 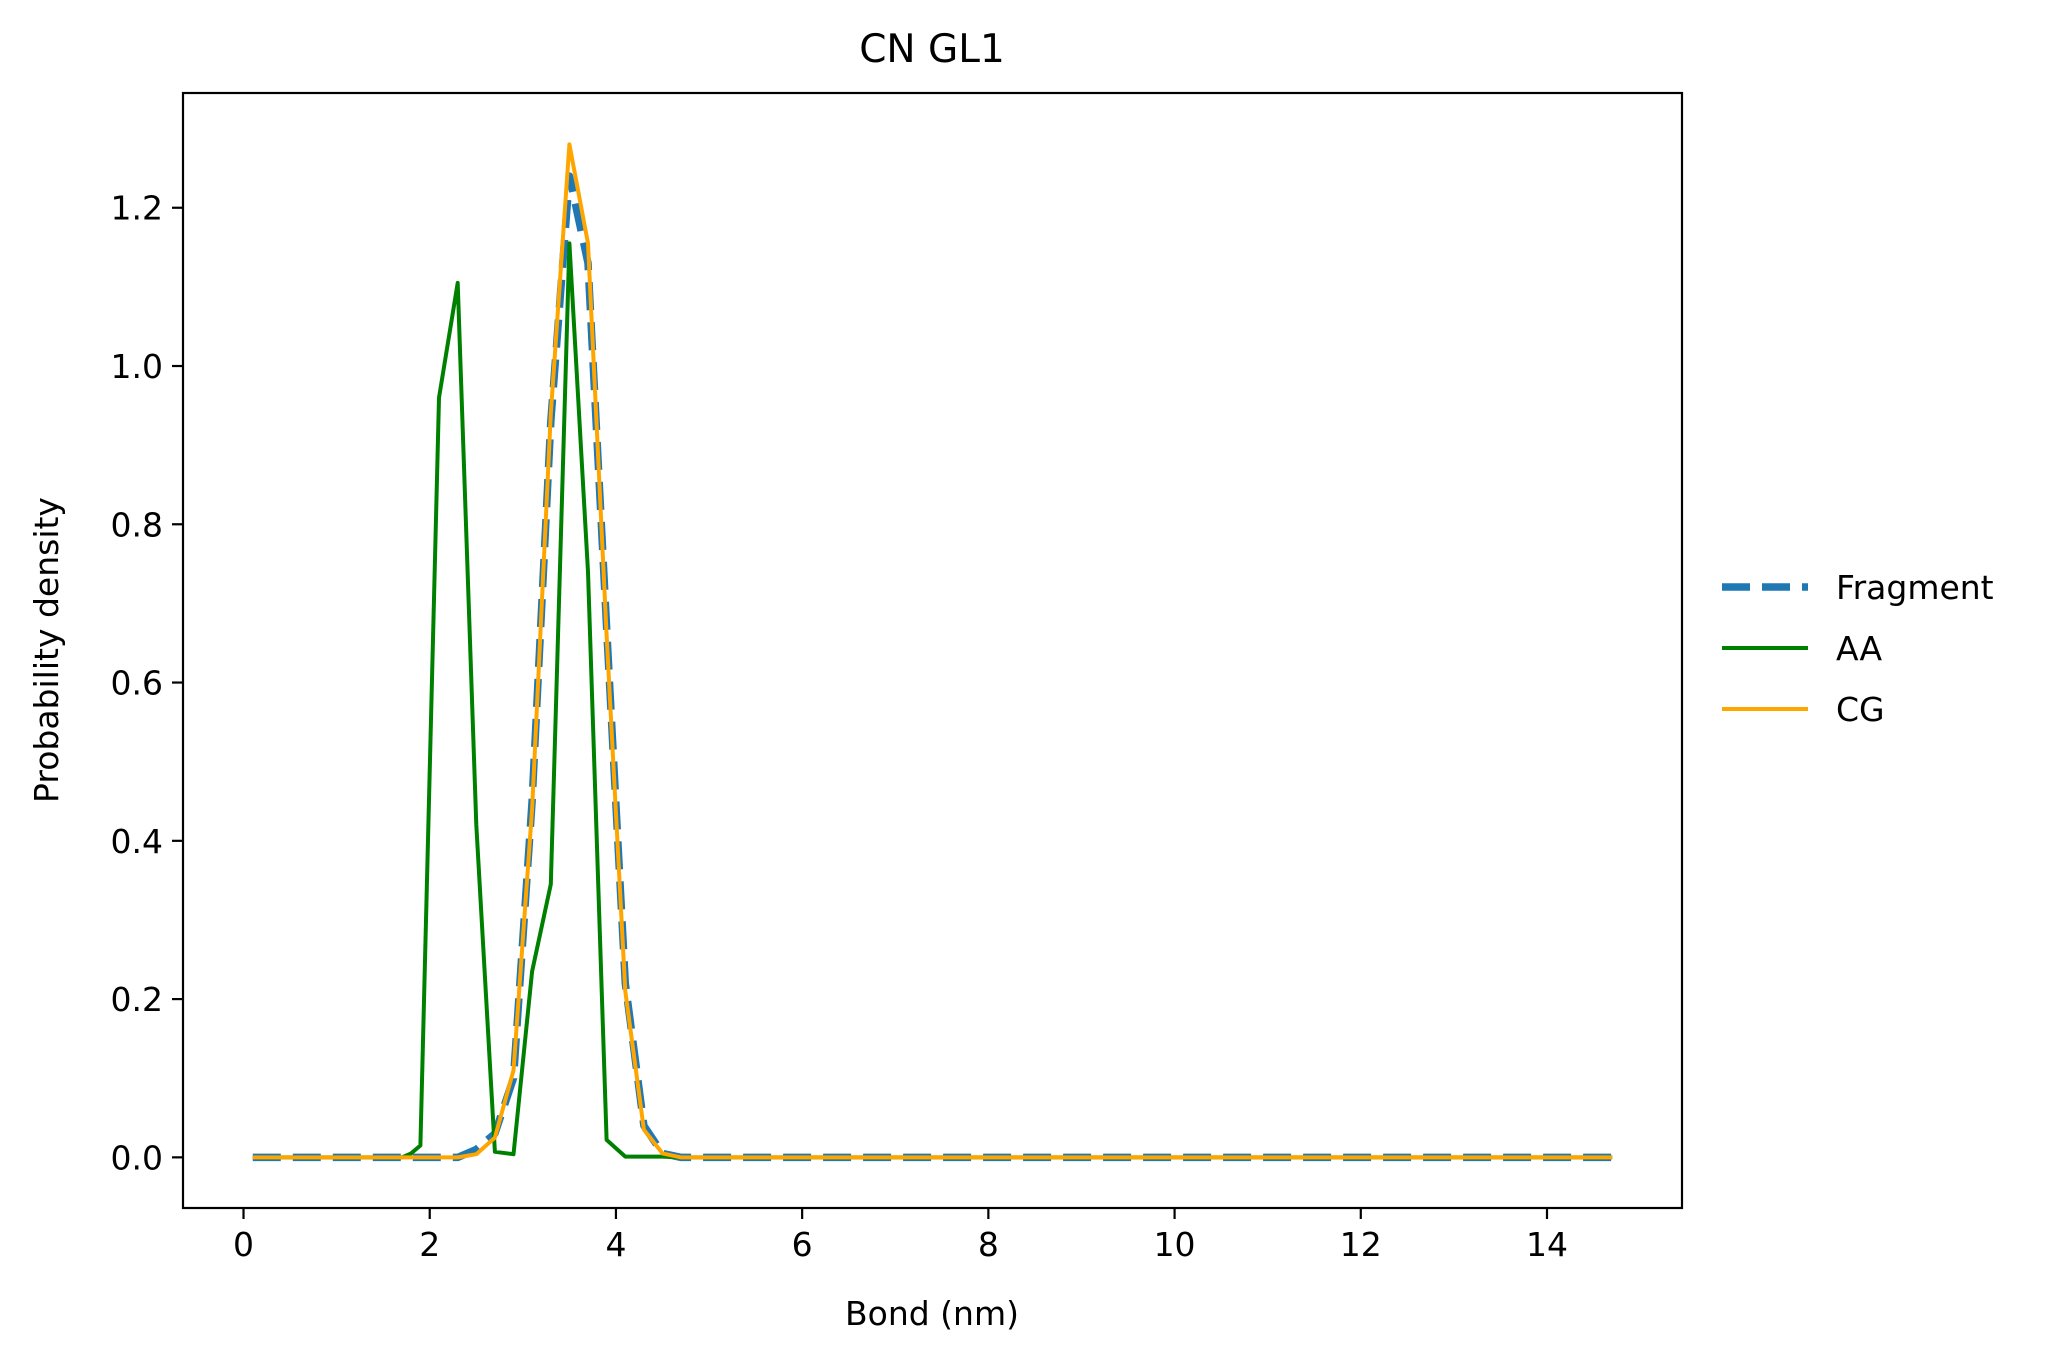 I want to click on legend-label-cg: CG, so click(x=1860, y=709).